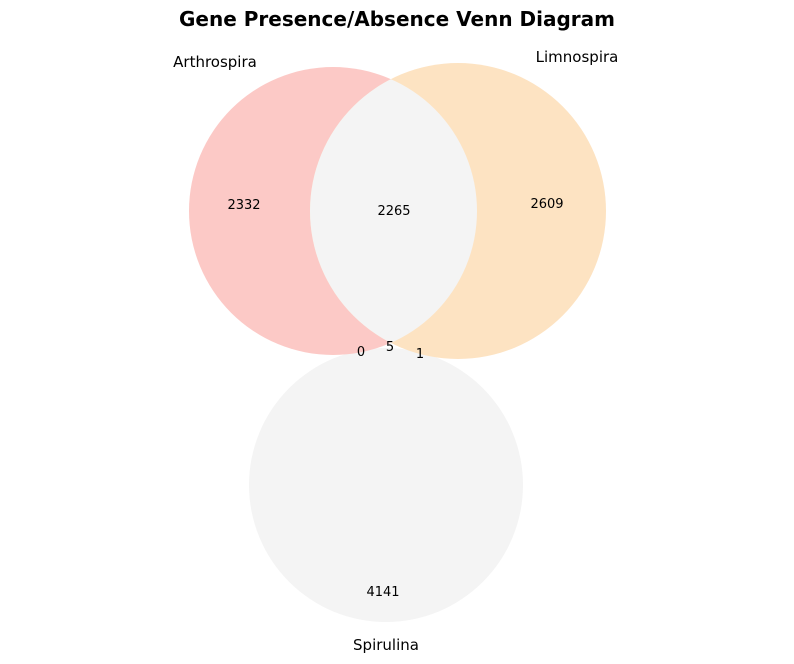 The width and height of the screenshot is (794, 664). Describe the element at coordinates (386, 485) in the screenshot. I see `circle-spirulina` at that location.